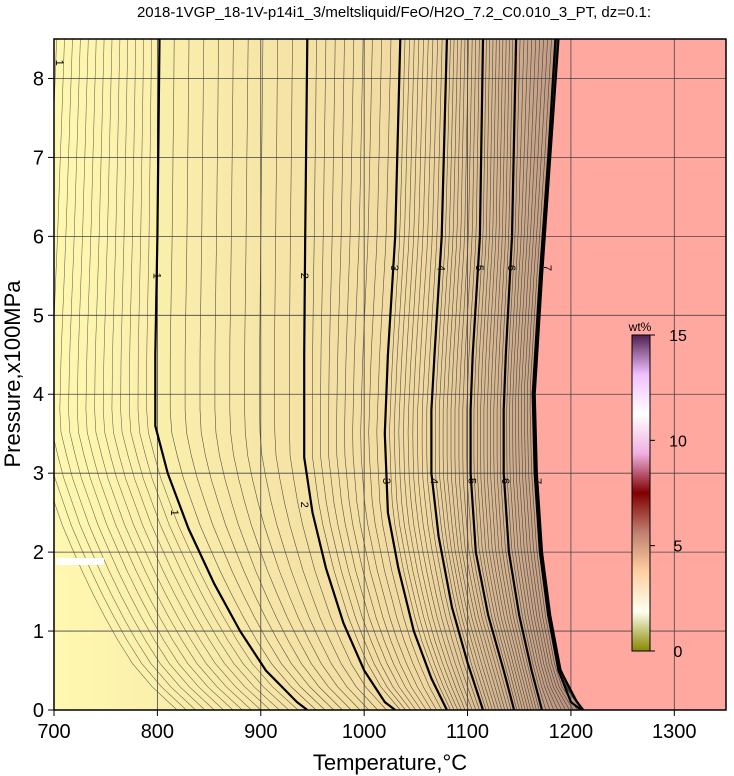 The width and height of the screenshot is (734, 776). I want to click on x-axis-title: Temperature,°C, so click(390, 762).